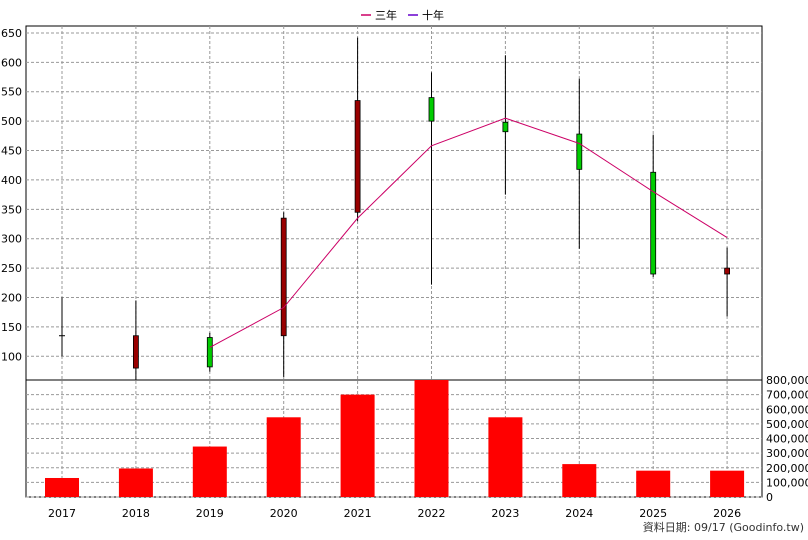  Describe the element at coordinates (11, 239) in the screenshot. I see `price-tick-label: 300` at that location.